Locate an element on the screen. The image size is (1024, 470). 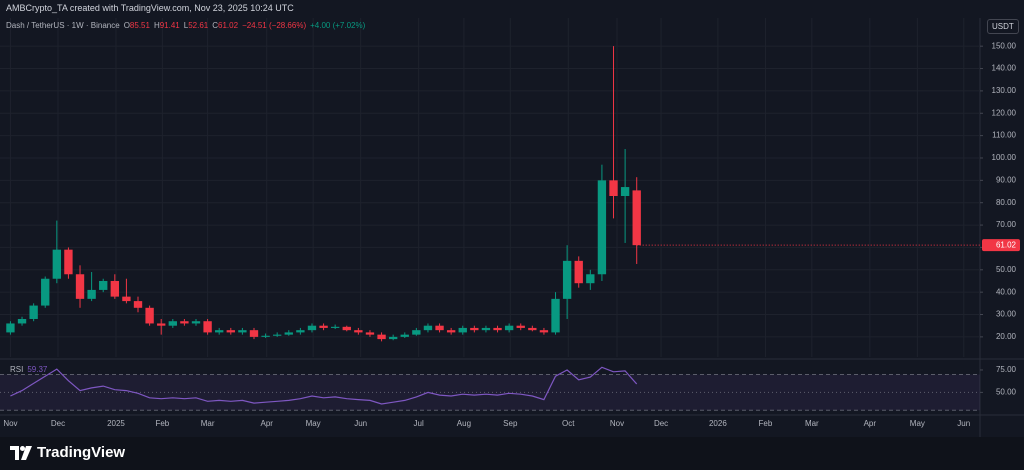
x-tick-label: Dec is located at coordinates (58, 423).